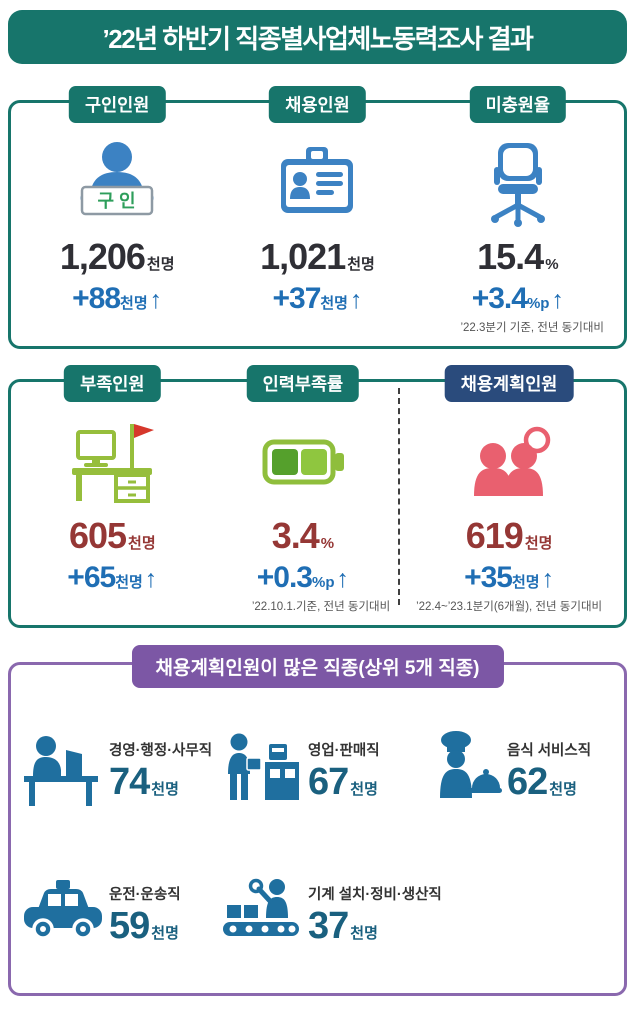  What do you see at coordinates (145, 894) in the screenshot?
I see `job-label: 운전·운송직` at bounding box center [145, 894].